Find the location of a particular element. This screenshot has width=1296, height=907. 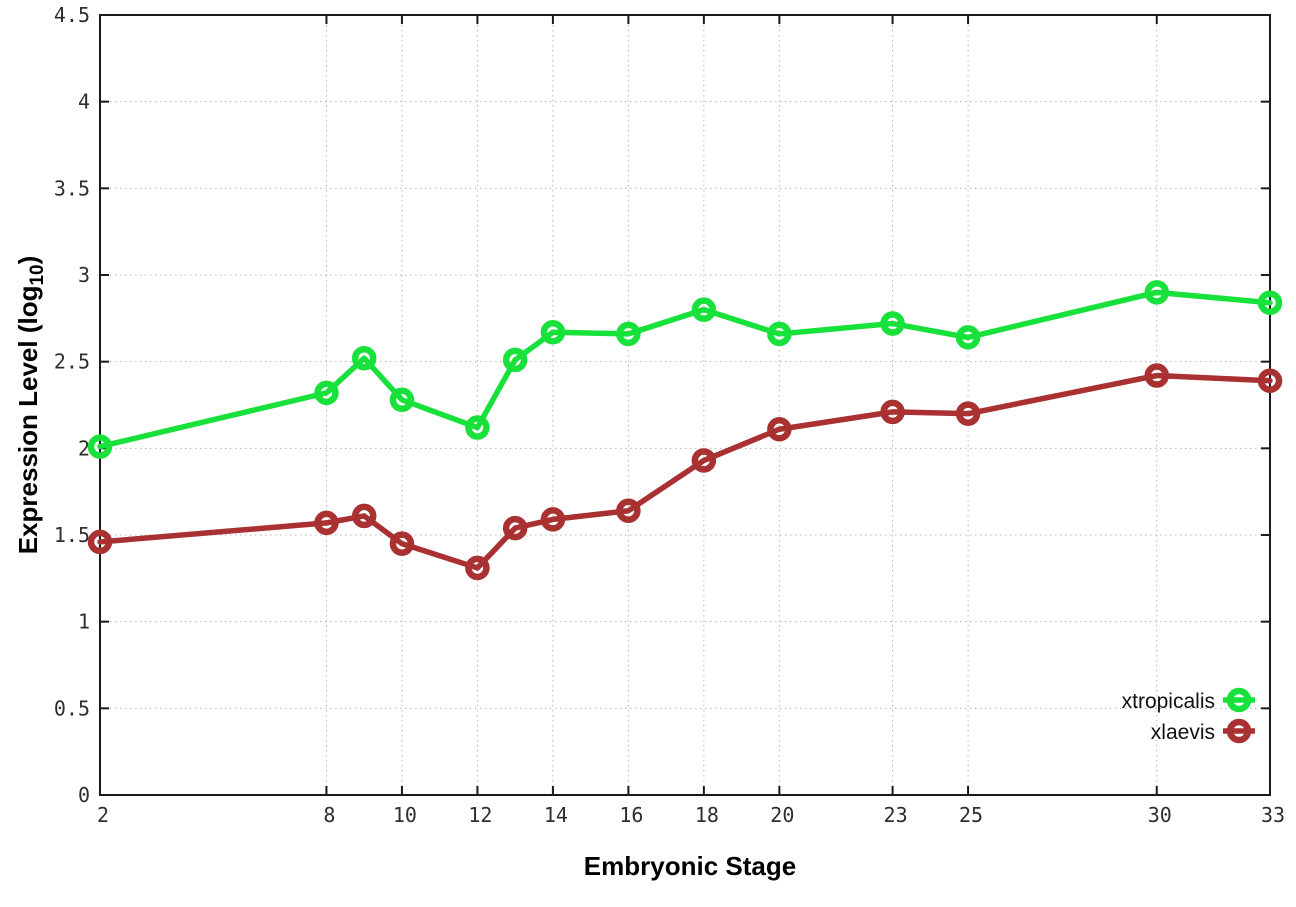

x-tick-label: 12 is located at coordinates (480, 815).